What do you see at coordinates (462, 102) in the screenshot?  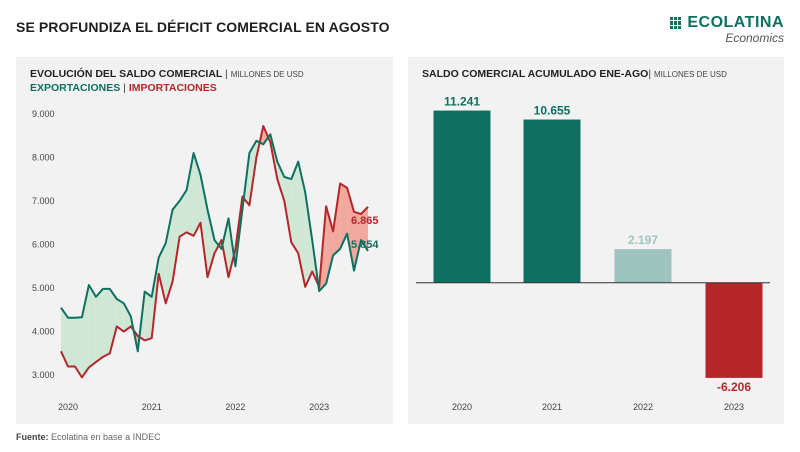 I see `bar-value-label: 11.241` at bounding box center [462, 102].